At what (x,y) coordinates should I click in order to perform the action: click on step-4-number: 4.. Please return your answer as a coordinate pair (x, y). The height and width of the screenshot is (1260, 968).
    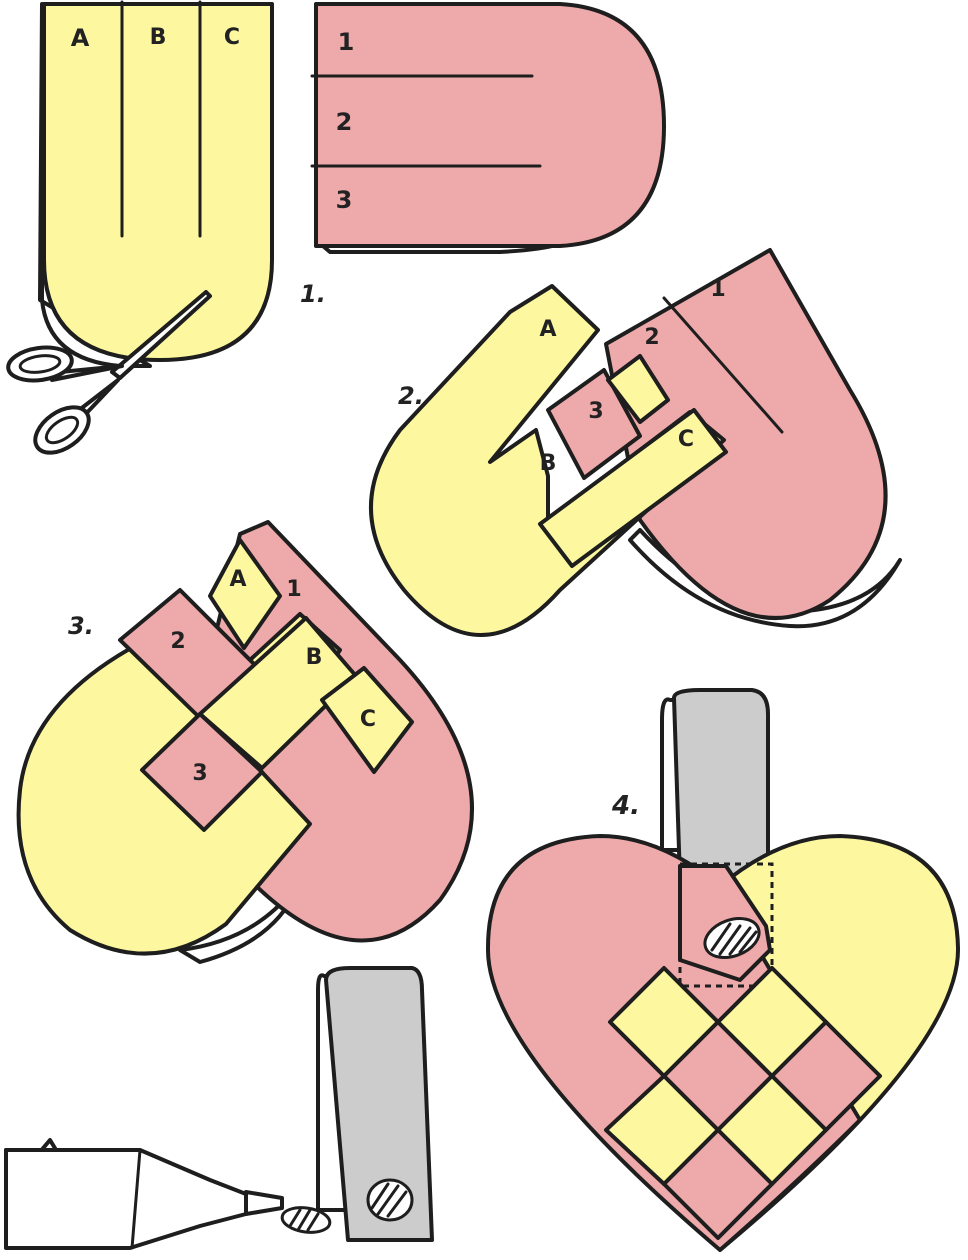
    Looking at the image, I should click on (625, 806).